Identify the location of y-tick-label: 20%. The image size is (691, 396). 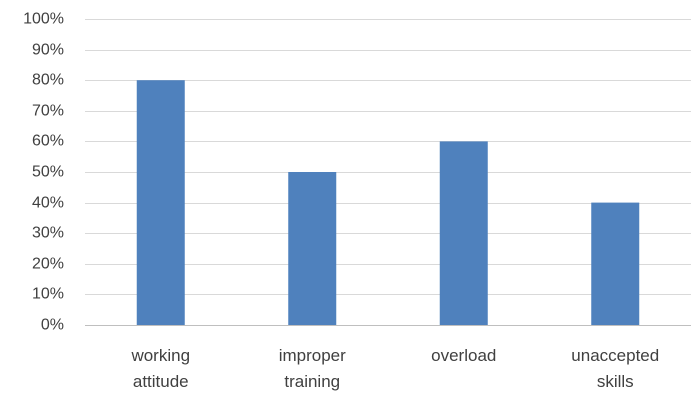
(48, 264).